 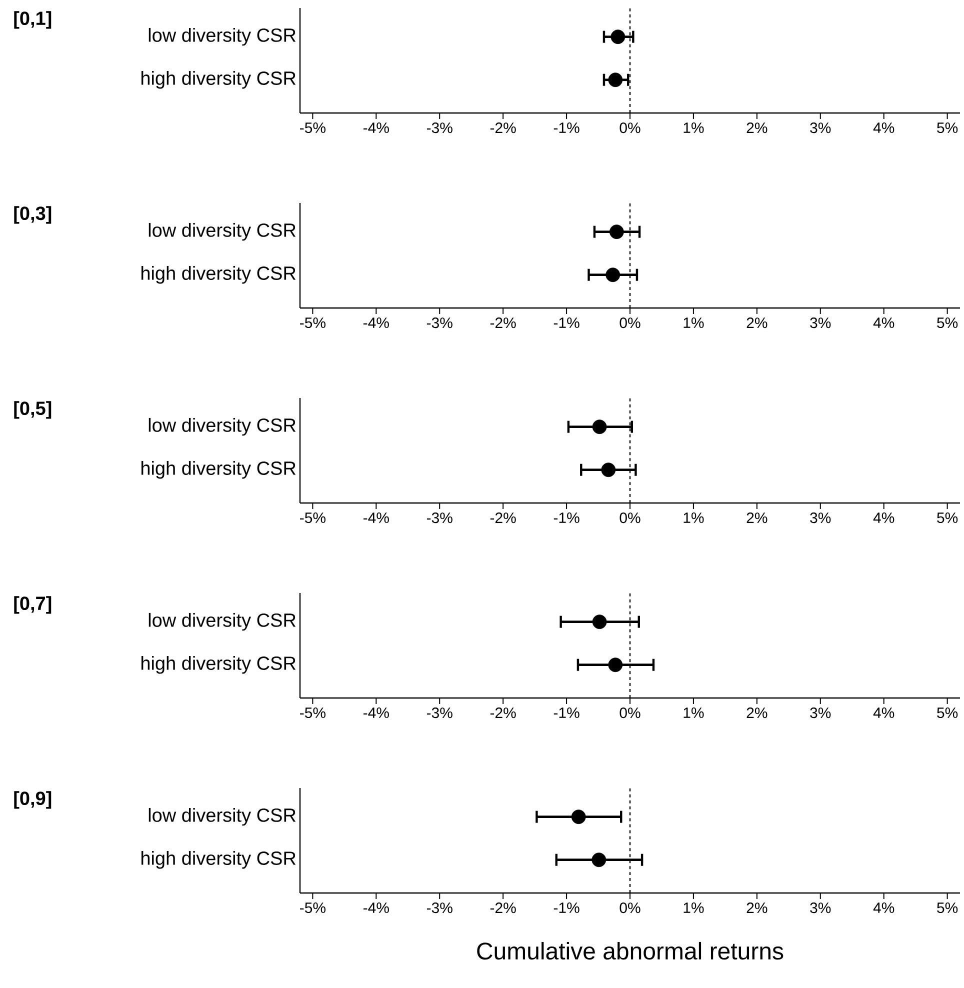 I want to click on text: [0,1], so click(x=33, y=20).